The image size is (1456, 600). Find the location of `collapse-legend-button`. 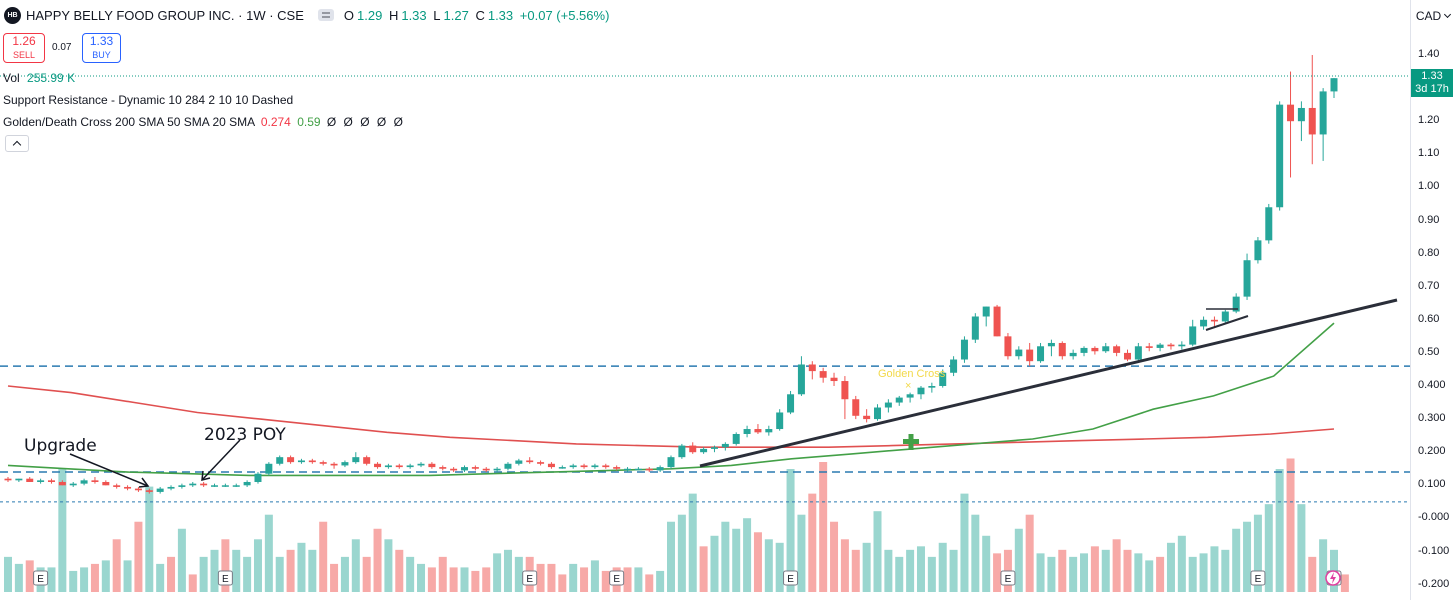

collapse-legend-button is located at coordinates (17, 143).